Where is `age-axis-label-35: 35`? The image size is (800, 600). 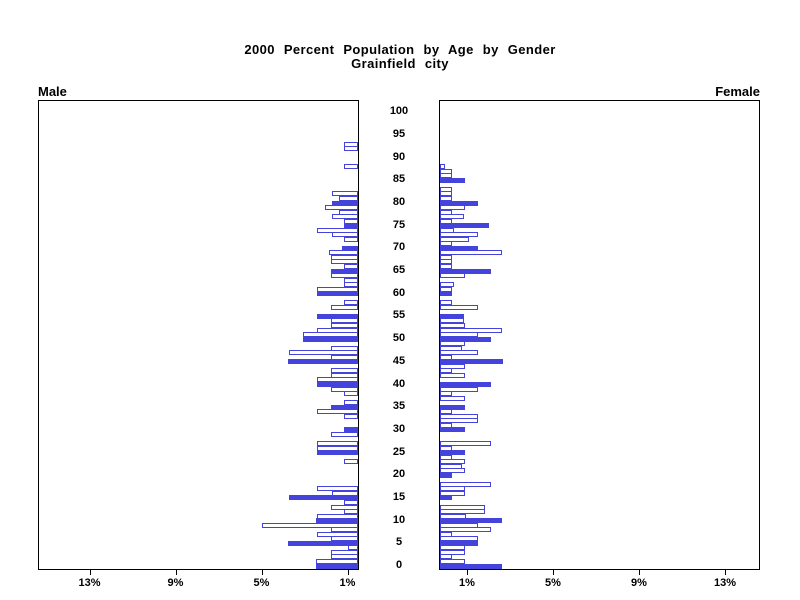 age-axis-label-35: 35 is located at coordinates (399, 406).